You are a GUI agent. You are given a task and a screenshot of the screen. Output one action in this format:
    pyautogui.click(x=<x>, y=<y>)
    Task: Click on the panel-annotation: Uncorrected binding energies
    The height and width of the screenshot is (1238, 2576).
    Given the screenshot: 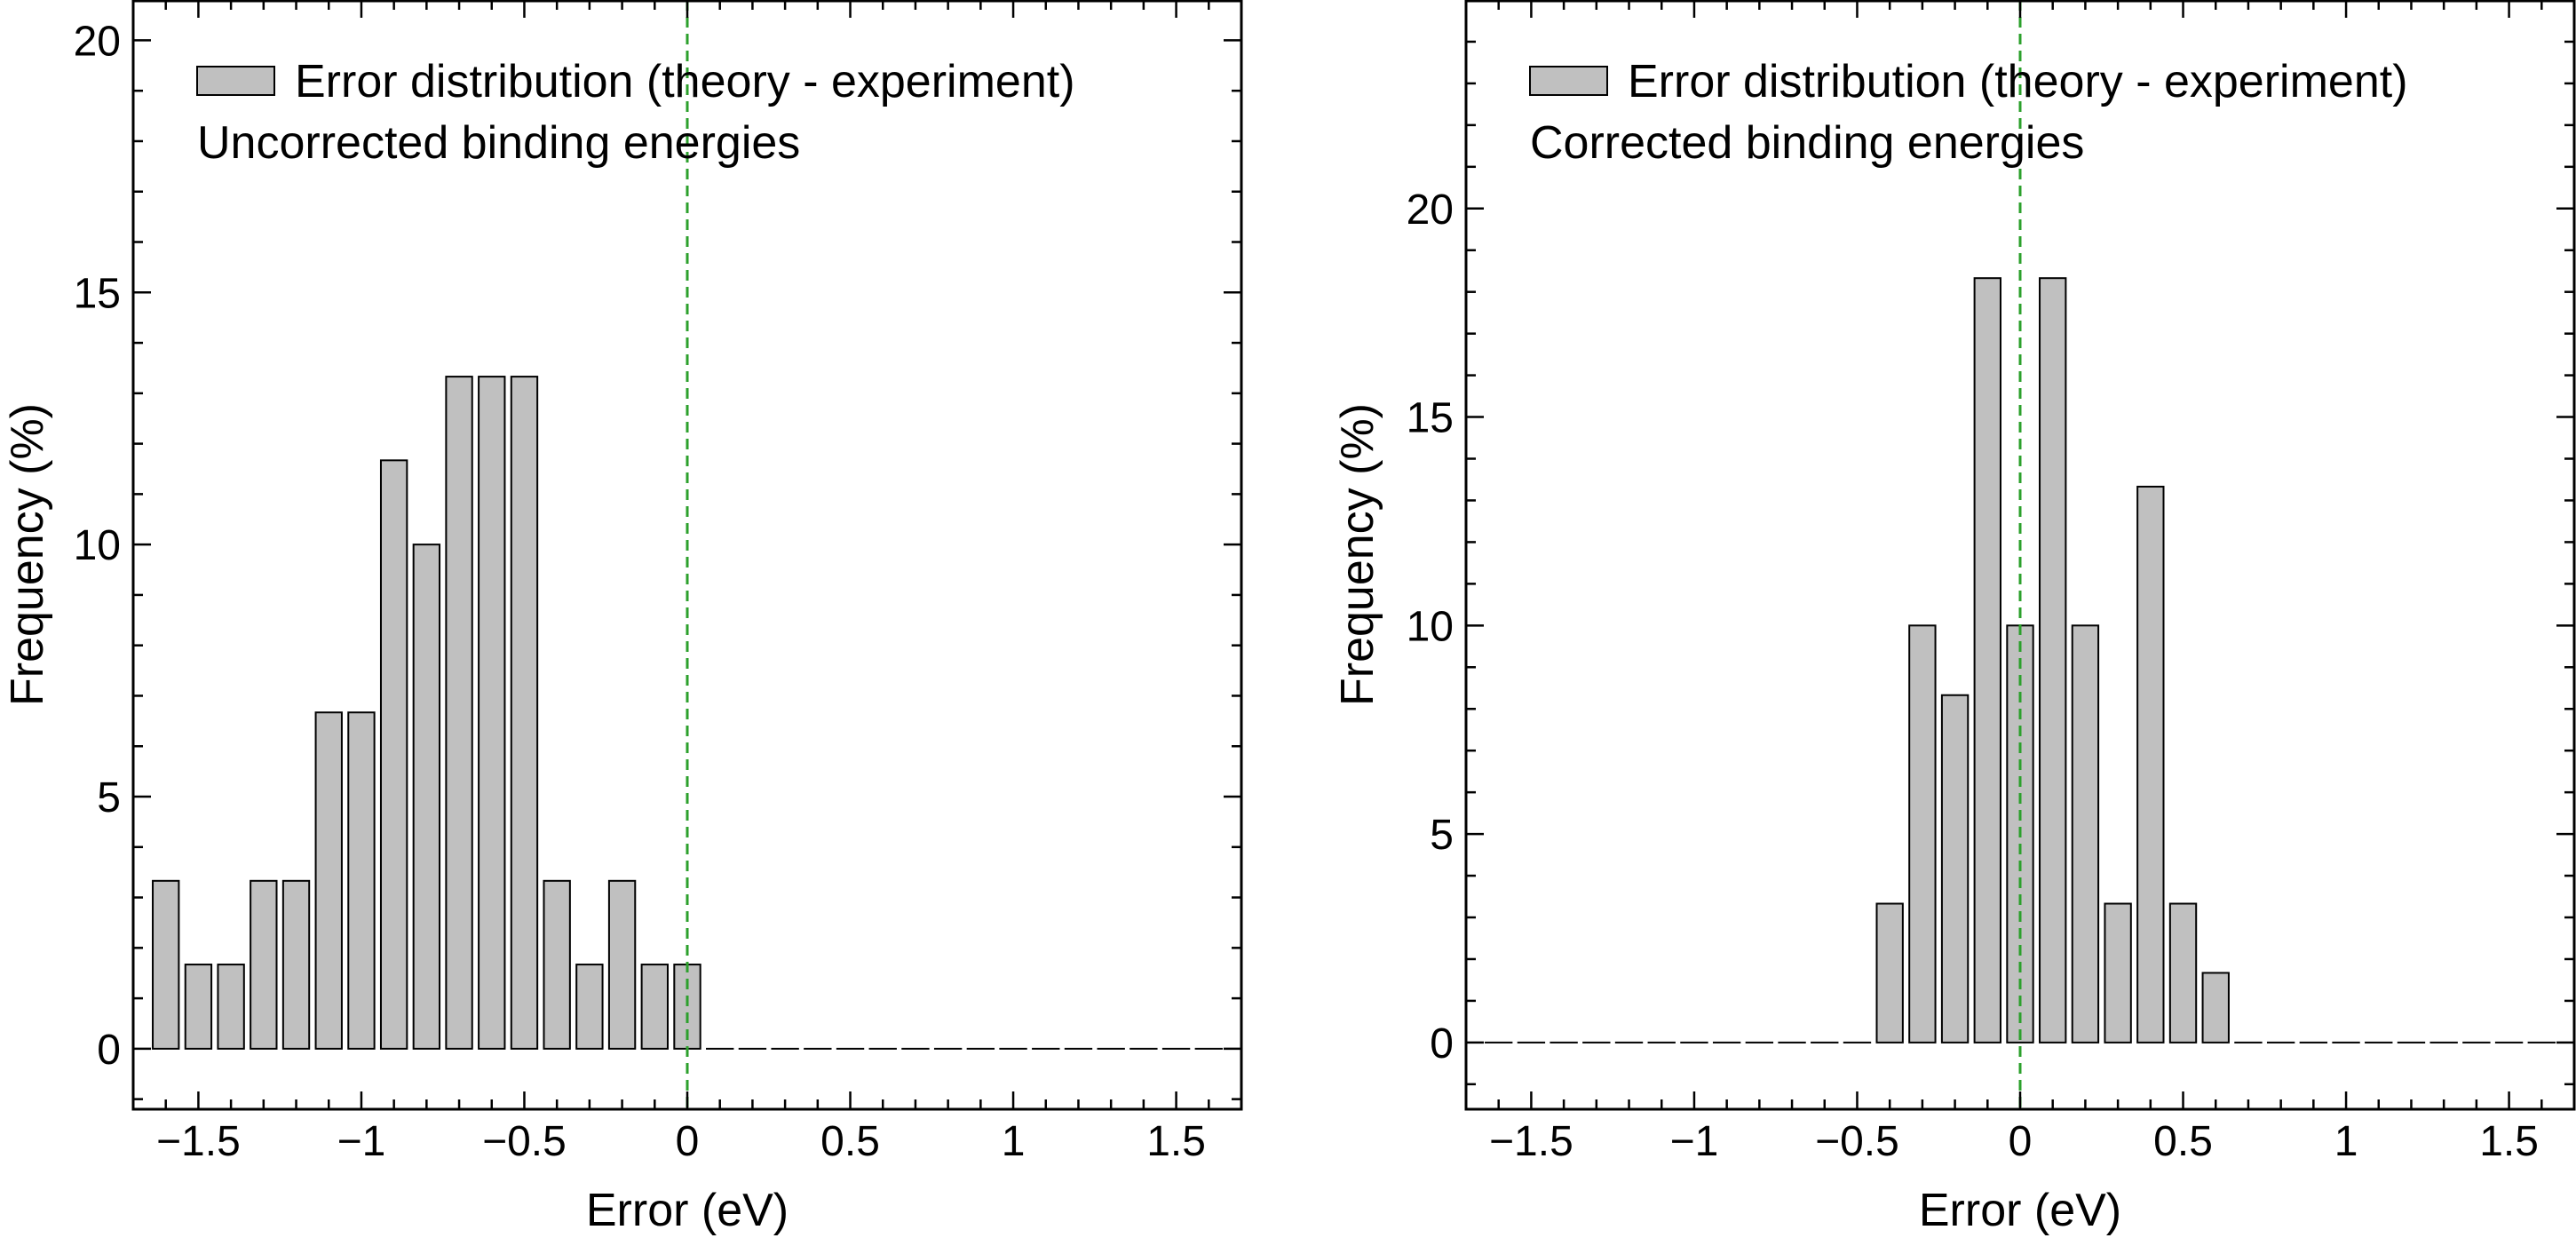 What is the action you would take?
    pyautogui.click(x=499, y=143)
    